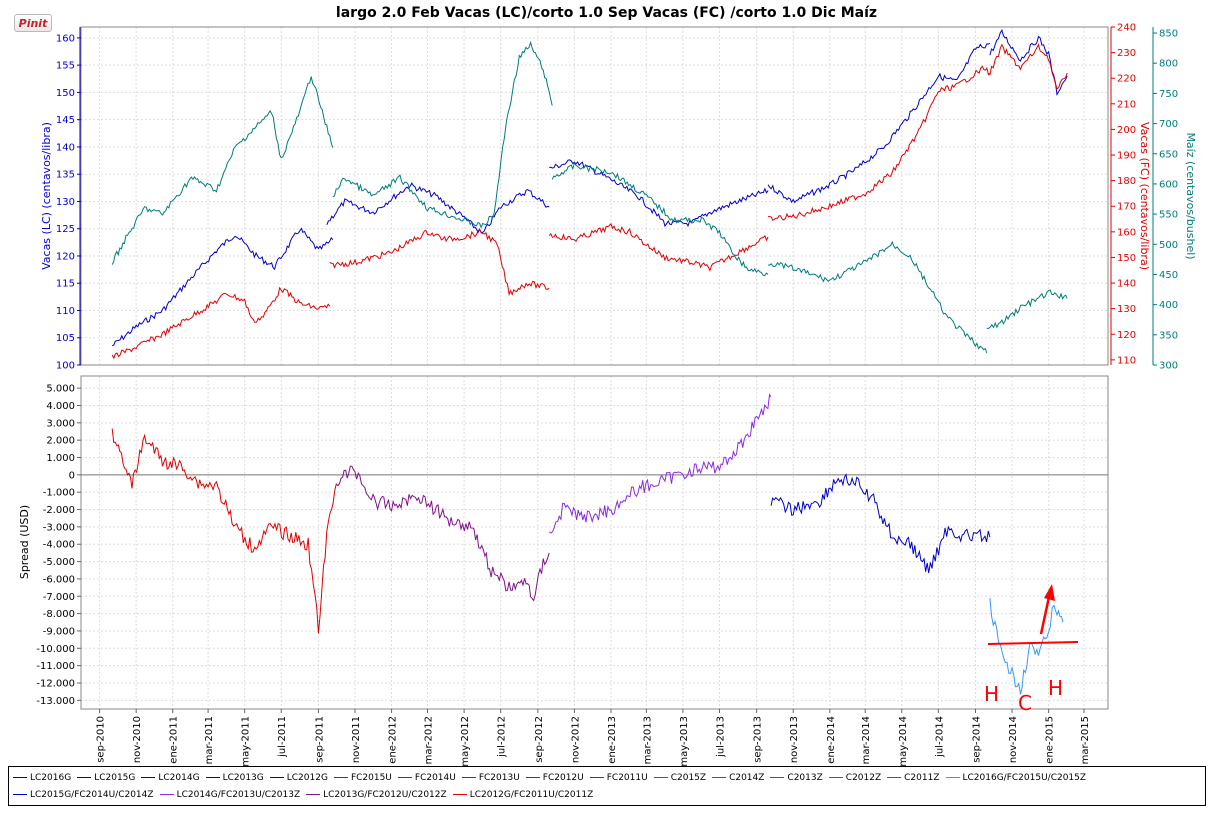  I want to click on y-label-spread: Spread (USD), so click(24, 542).